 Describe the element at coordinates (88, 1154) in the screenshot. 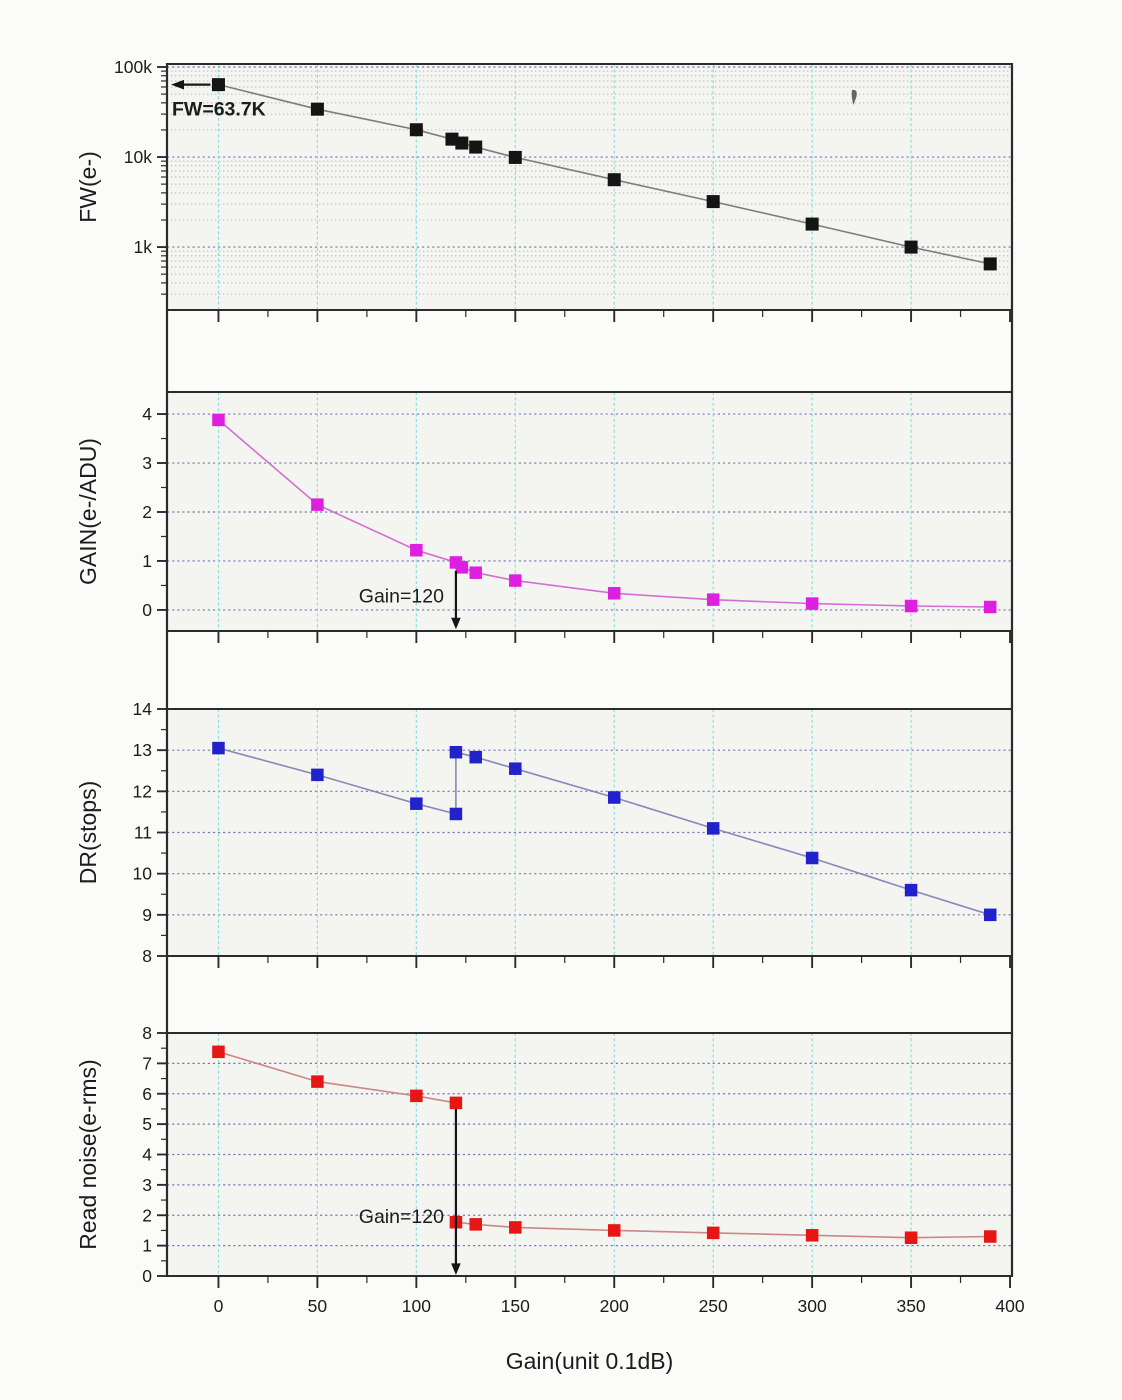

I see `y-axis-title: Read noise(e-rms)` at that location.